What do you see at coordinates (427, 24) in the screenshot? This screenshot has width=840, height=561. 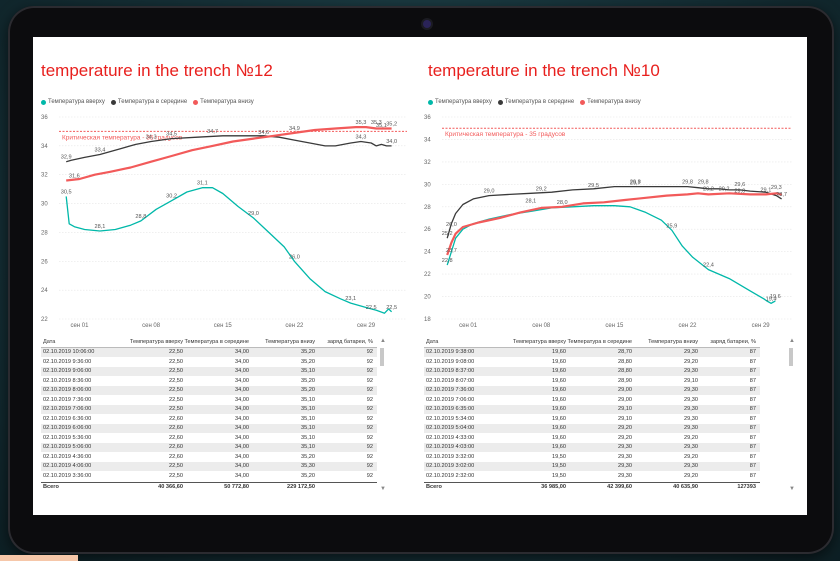 I see `camera-dot` at bounding box center [427, 24].